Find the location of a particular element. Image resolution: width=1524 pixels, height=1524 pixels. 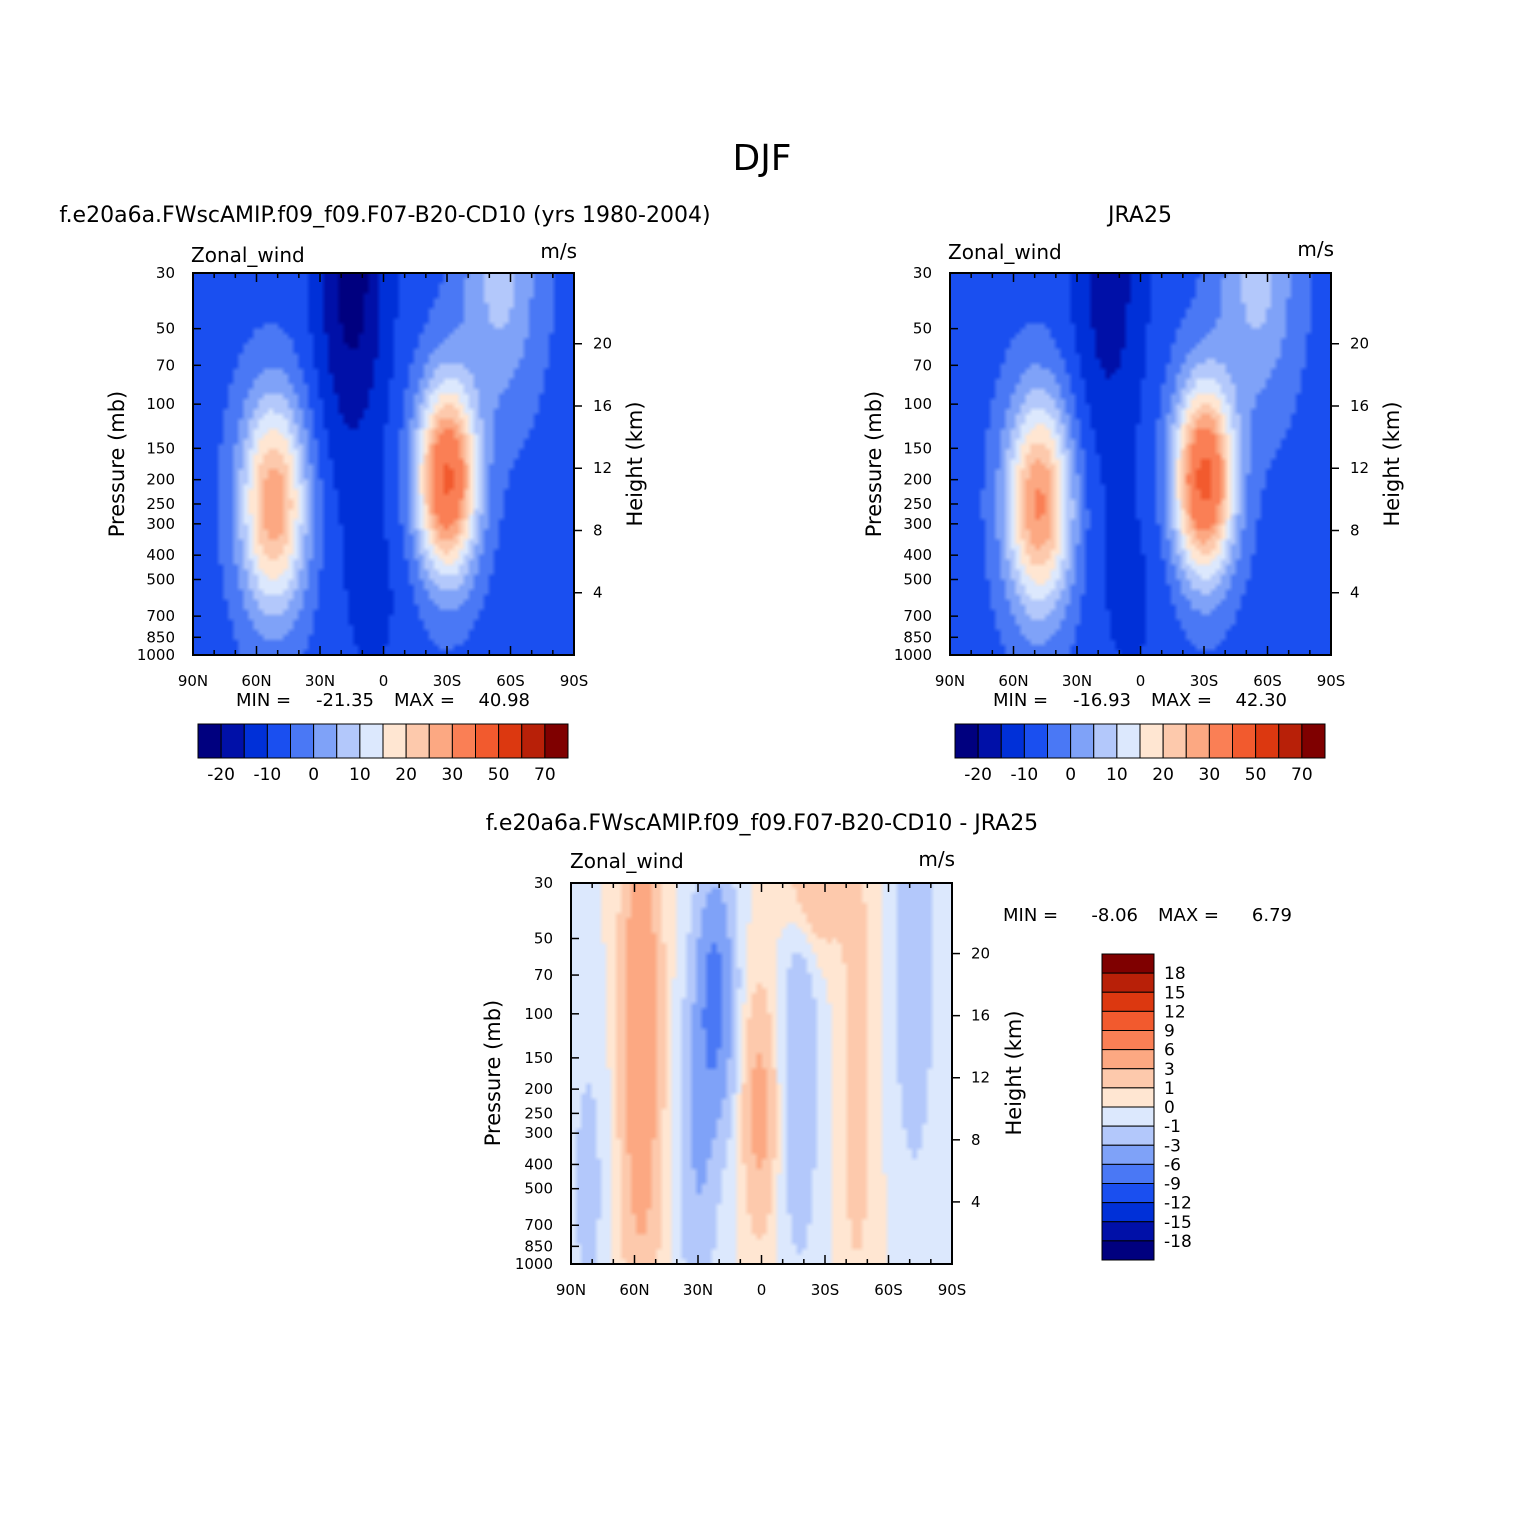

contour-plot is located at coordinates (1140, 464).